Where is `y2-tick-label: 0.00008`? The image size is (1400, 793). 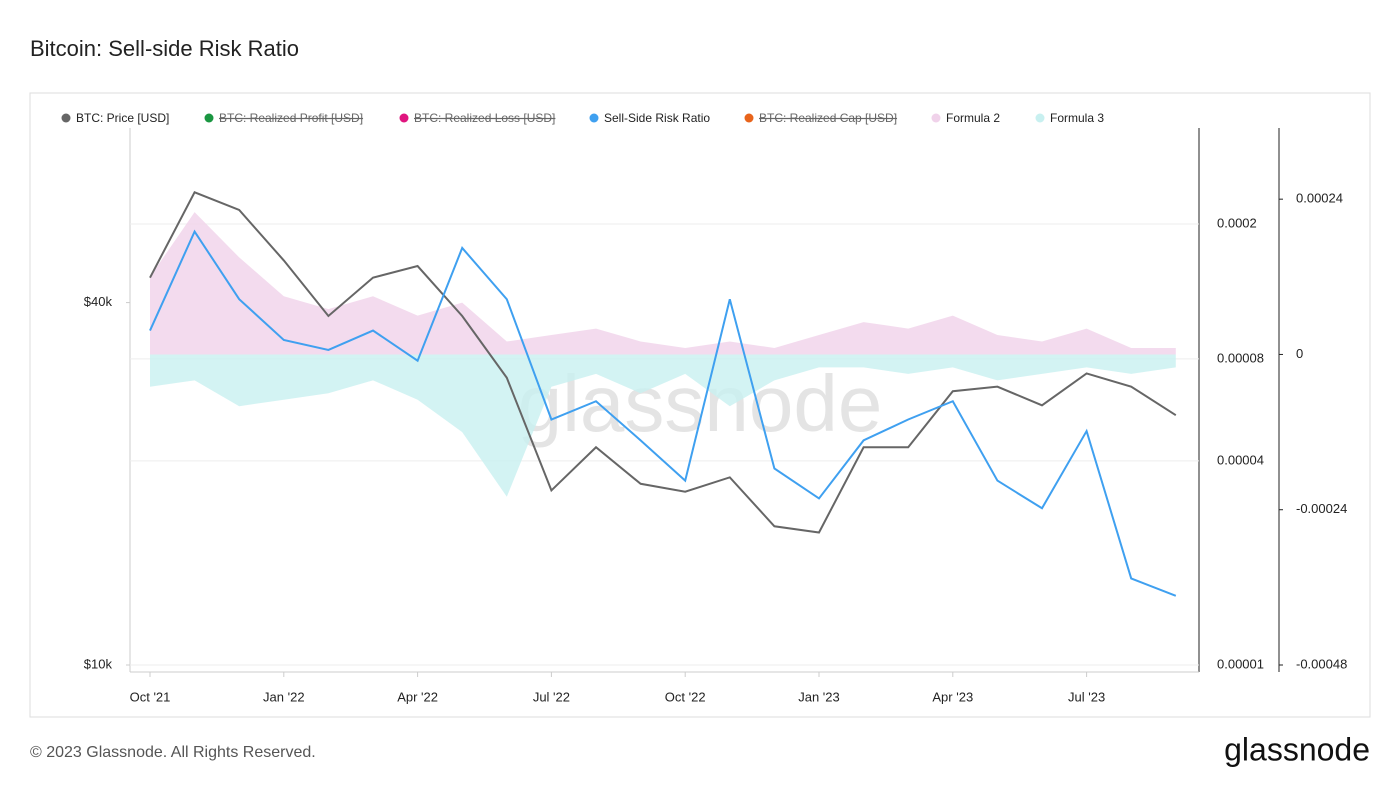 y2-tick-label: 0.00008 is located at coordinates (1240, 357).